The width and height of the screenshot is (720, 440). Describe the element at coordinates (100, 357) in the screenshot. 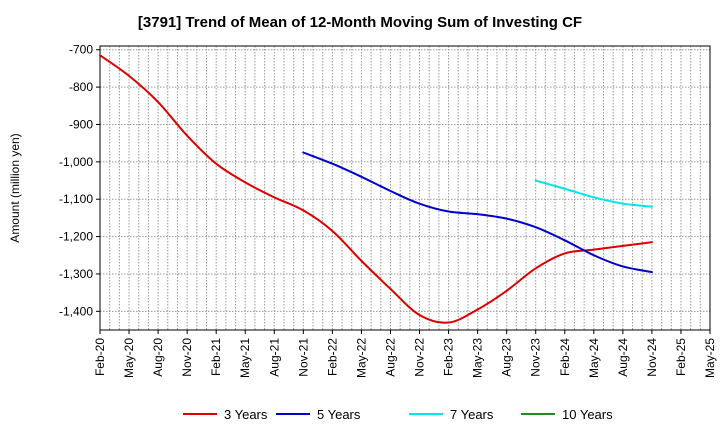

I see `x-tick-label: Feb-20` at that location.